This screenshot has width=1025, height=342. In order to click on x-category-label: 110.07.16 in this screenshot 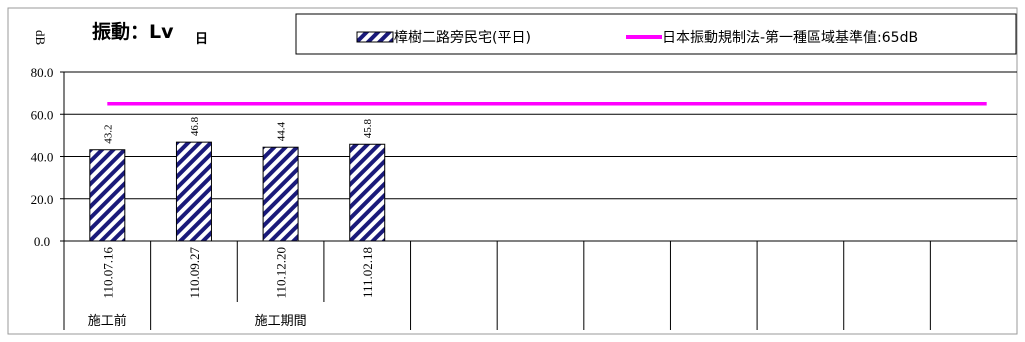, I will do `click(107, 273)`.